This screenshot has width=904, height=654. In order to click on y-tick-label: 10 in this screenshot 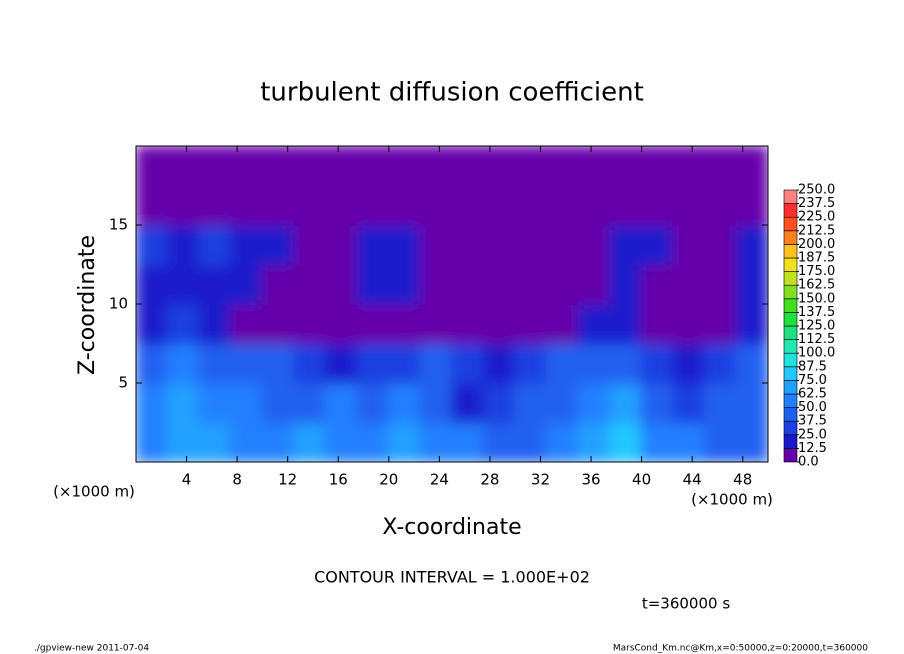, I will do `click(118, 304)`.